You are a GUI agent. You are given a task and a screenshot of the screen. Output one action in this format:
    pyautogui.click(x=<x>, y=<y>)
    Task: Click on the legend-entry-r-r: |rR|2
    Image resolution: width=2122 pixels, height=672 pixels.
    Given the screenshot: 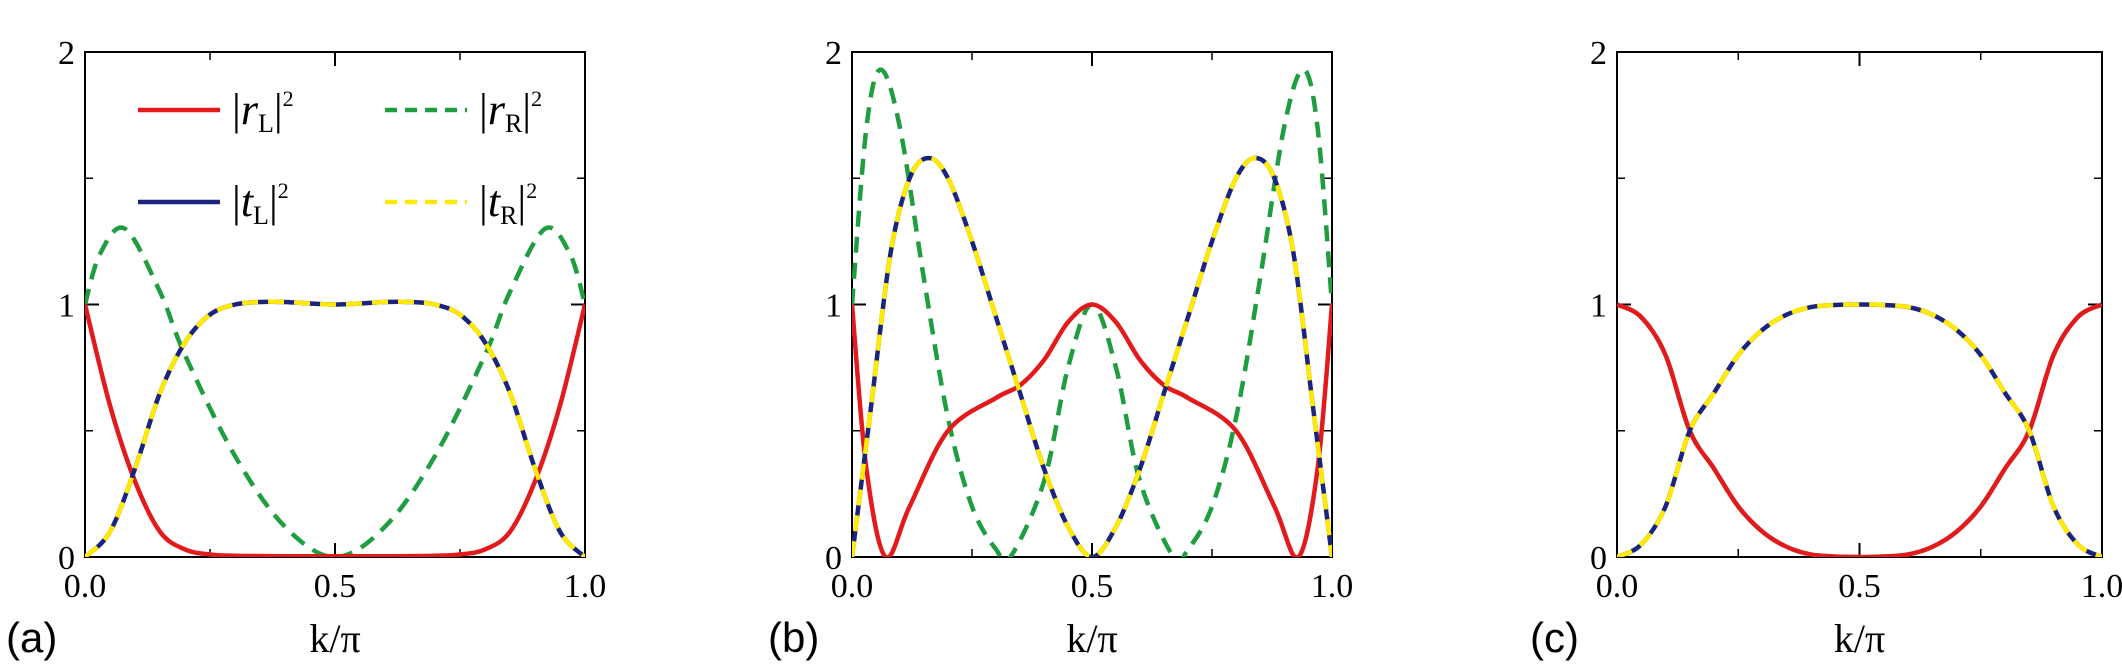 What is the action you would take?
    pyautogui.click(x=463, y=111)
    